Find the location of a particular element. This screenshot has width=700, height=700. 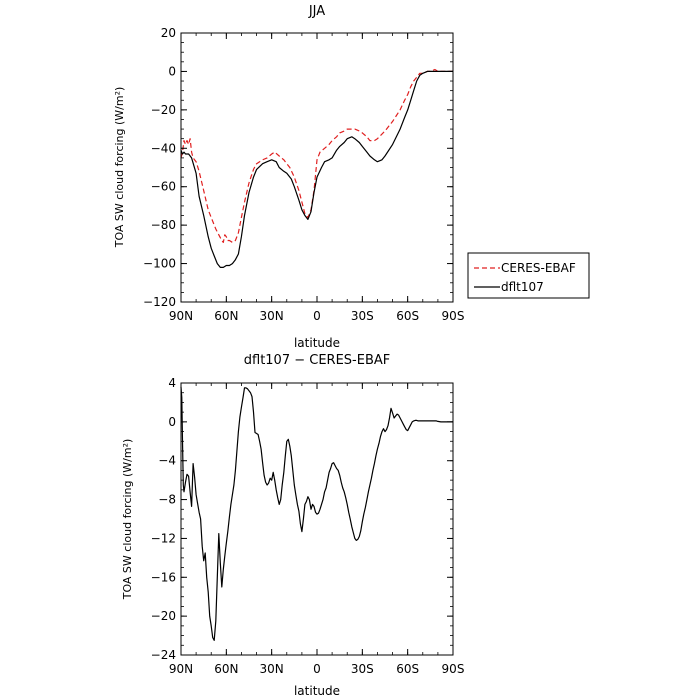

bottom-y-tick-label: −12 is located at coordinates (163, 538).